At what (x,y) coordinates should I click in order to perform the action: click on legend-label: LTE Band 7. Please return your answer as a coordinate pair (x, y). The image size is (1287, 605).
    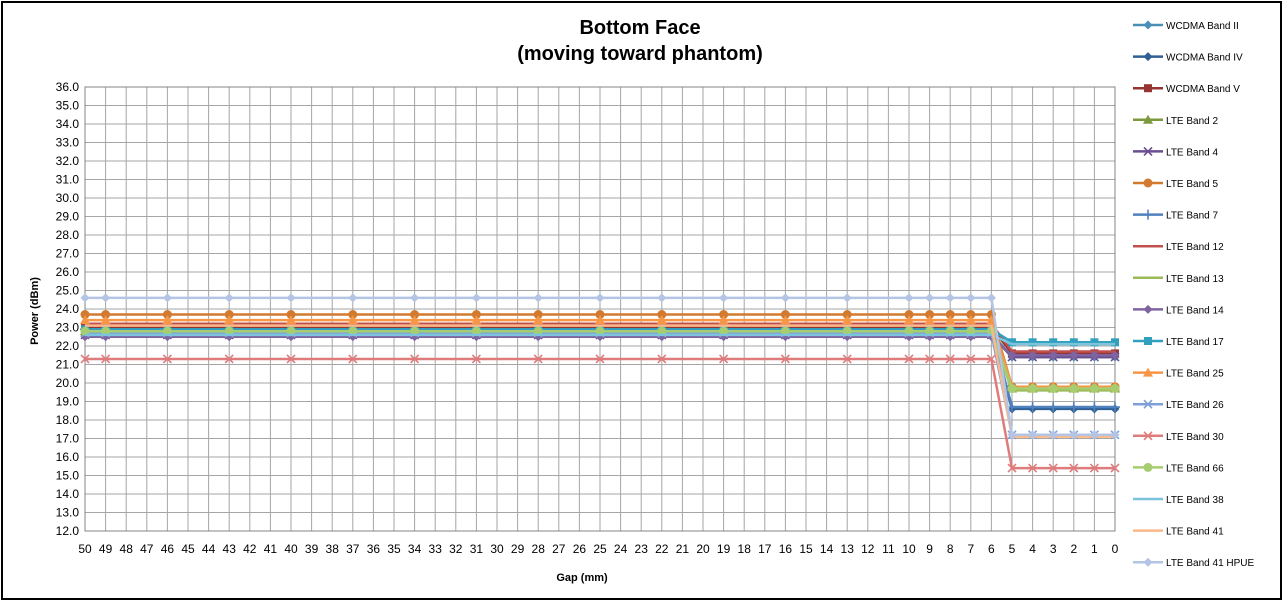
    Looking at the image, I should click on (1192, 216).